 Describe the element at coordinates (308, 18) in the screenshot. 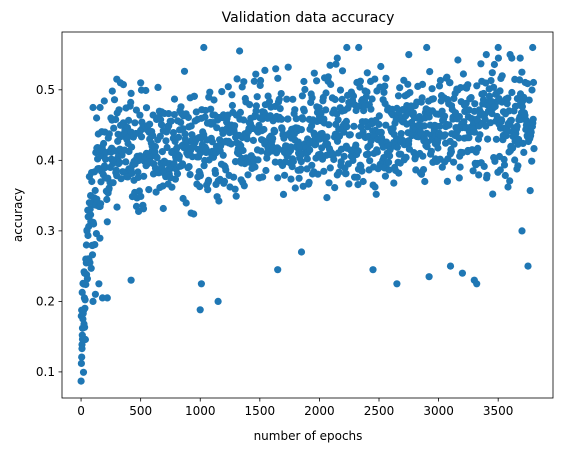

I see `chart-title: Validation data accuracy` at that location.